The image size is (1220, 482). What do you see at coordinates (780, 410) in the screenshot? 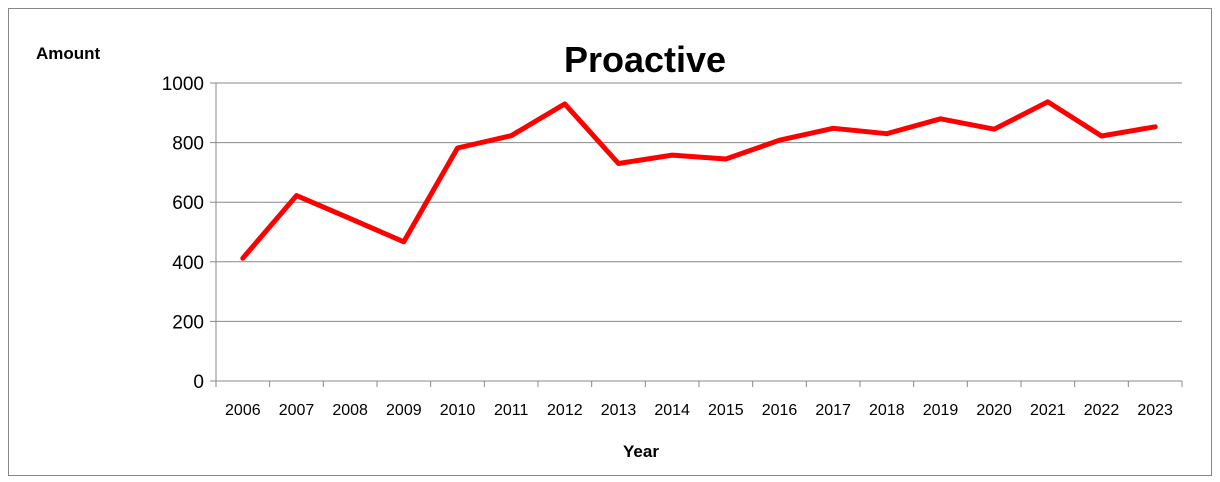
I see `x-tick-label: 2016` at bounding box center [780, 410].